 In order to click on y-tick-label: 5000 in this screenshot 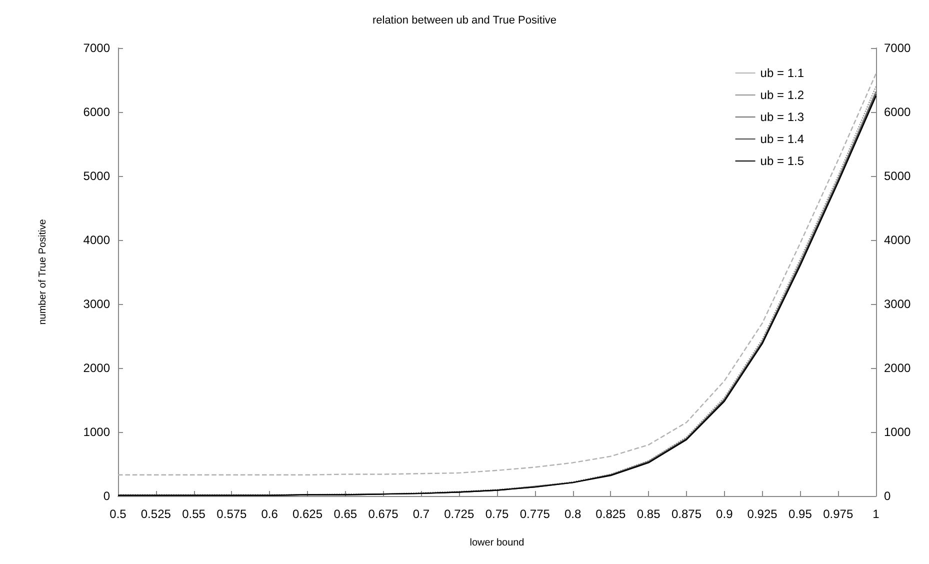, I will do `click(96, 176)`.